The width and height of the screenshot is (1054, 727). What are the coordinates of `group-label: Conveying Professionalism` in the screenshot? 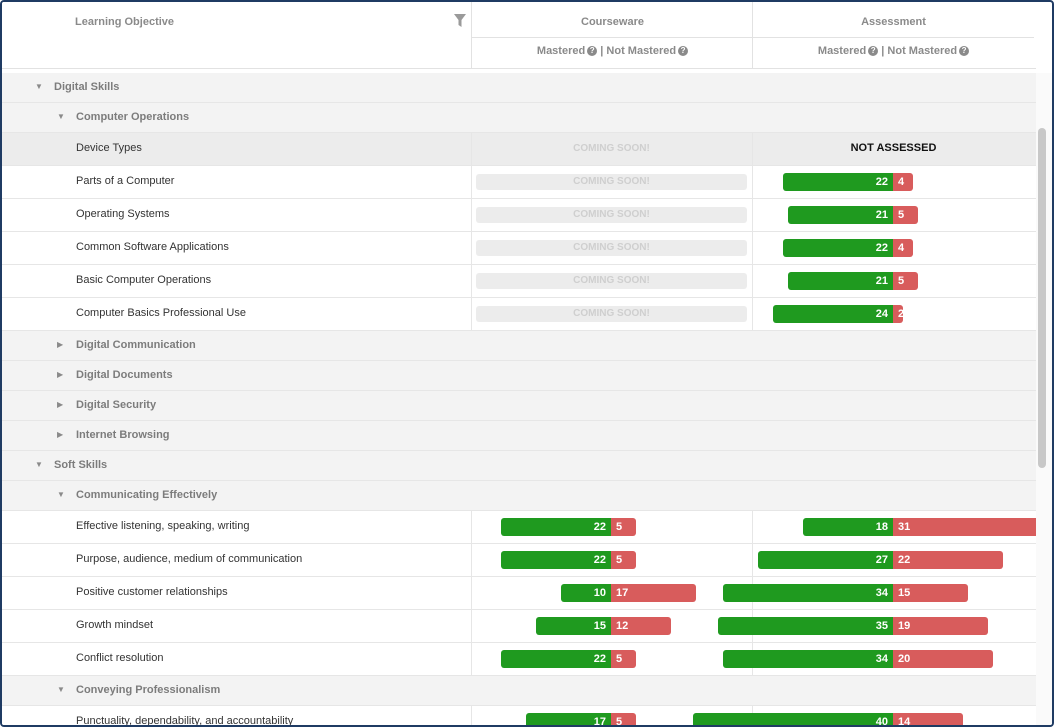 It's located at (148, 689).